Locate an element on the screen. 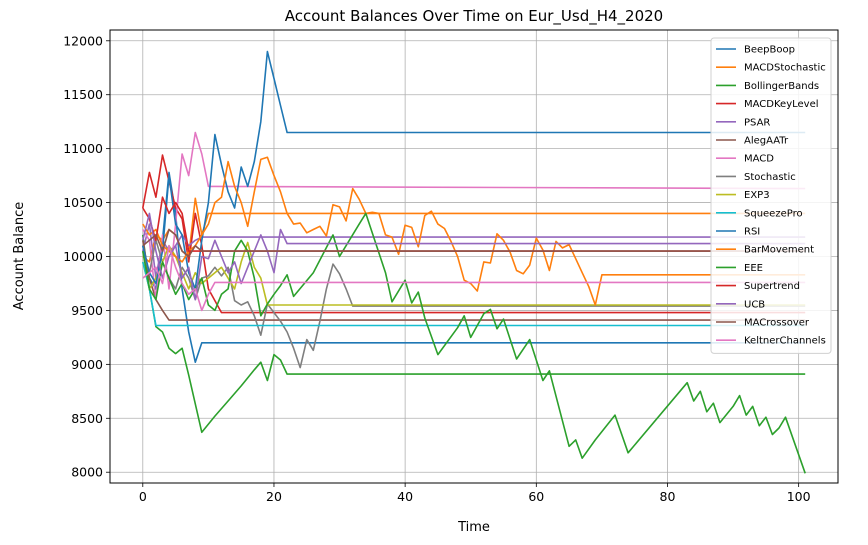 Image resolution: width=868 pixels, height=545 pixels. y-tick-label: 8500 is located at coordinates (87, 418).